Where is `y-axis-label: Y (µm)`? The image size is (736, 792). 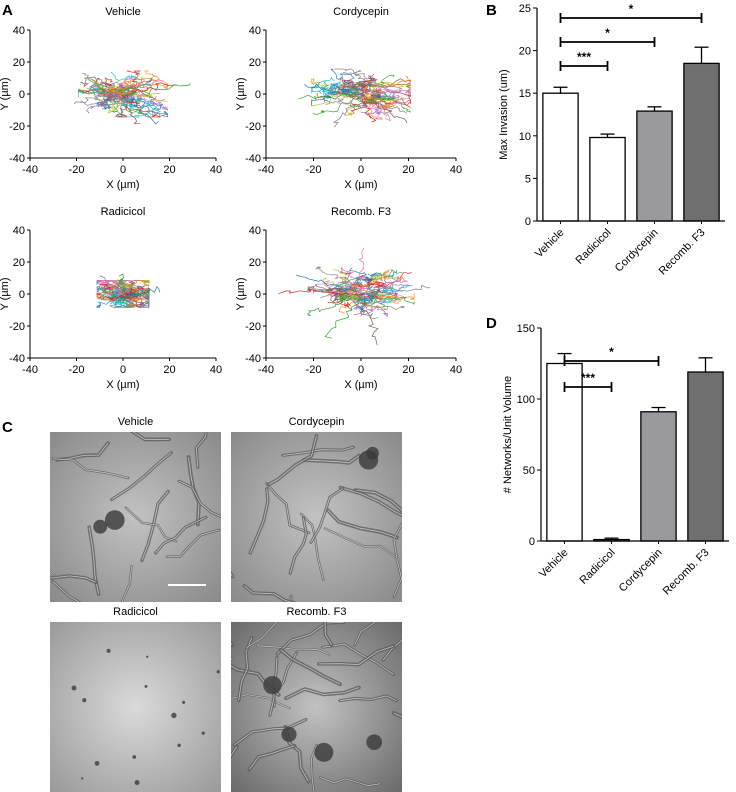 y-axis-label: Y (µm) is located at coordinates (241, 293).